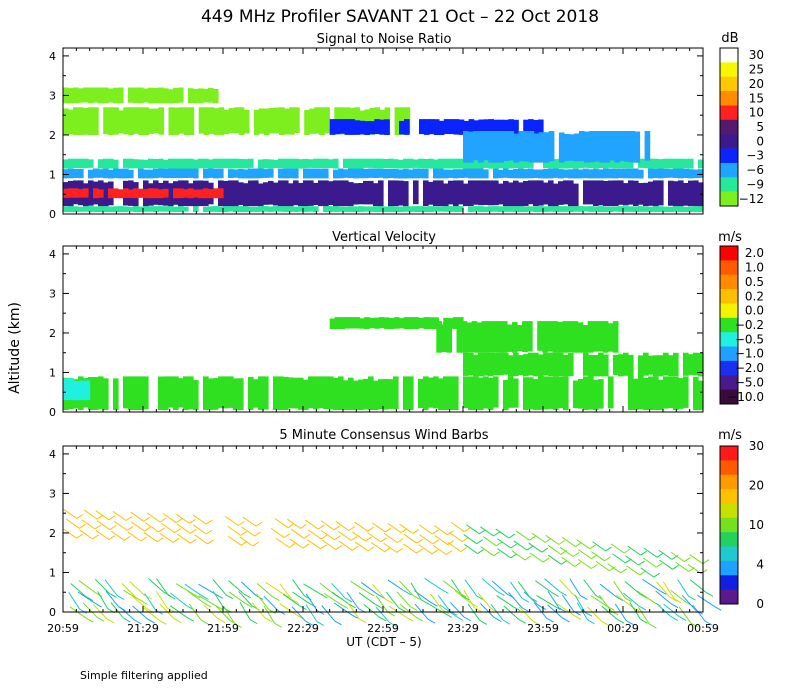 The image size is (800, 700). I want to click on colorbar-label: 25, so click(756, 70).